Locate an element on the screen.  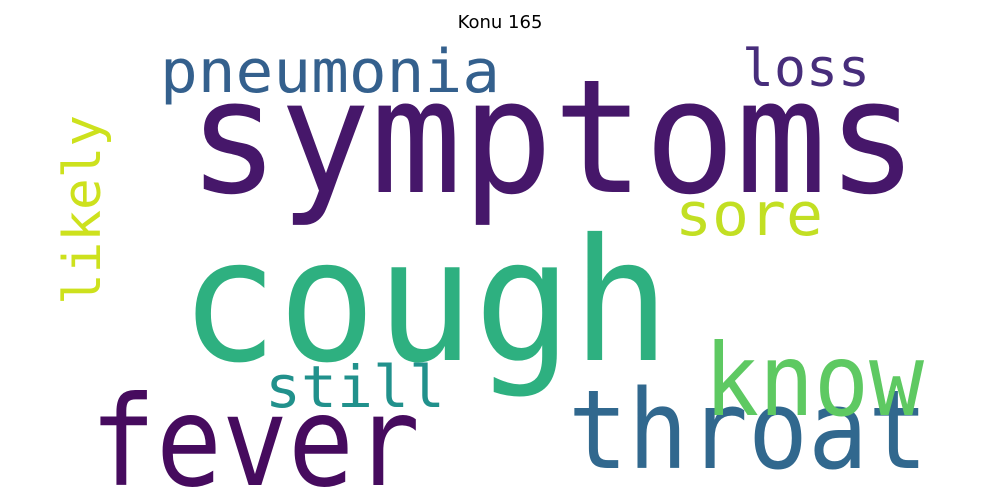
word-fever: fever is located at coordinates (255, 435).